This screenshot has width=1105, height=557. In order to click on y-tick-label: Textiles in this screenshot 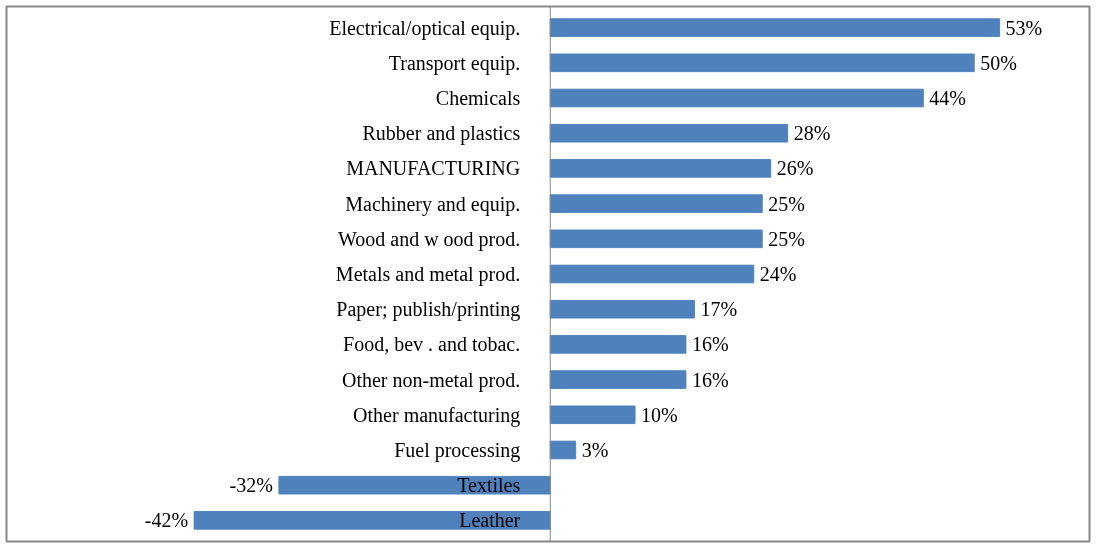, I will do `click(489, 485)`.